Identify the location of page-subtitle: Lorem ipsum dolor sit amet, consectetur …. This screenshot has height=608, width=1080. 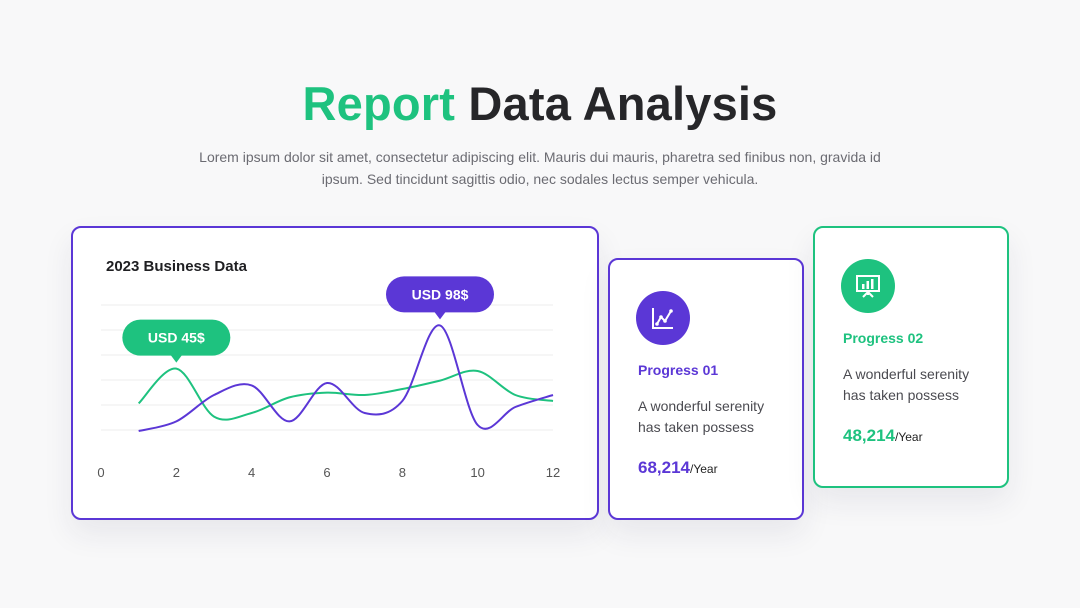
(540, 168).